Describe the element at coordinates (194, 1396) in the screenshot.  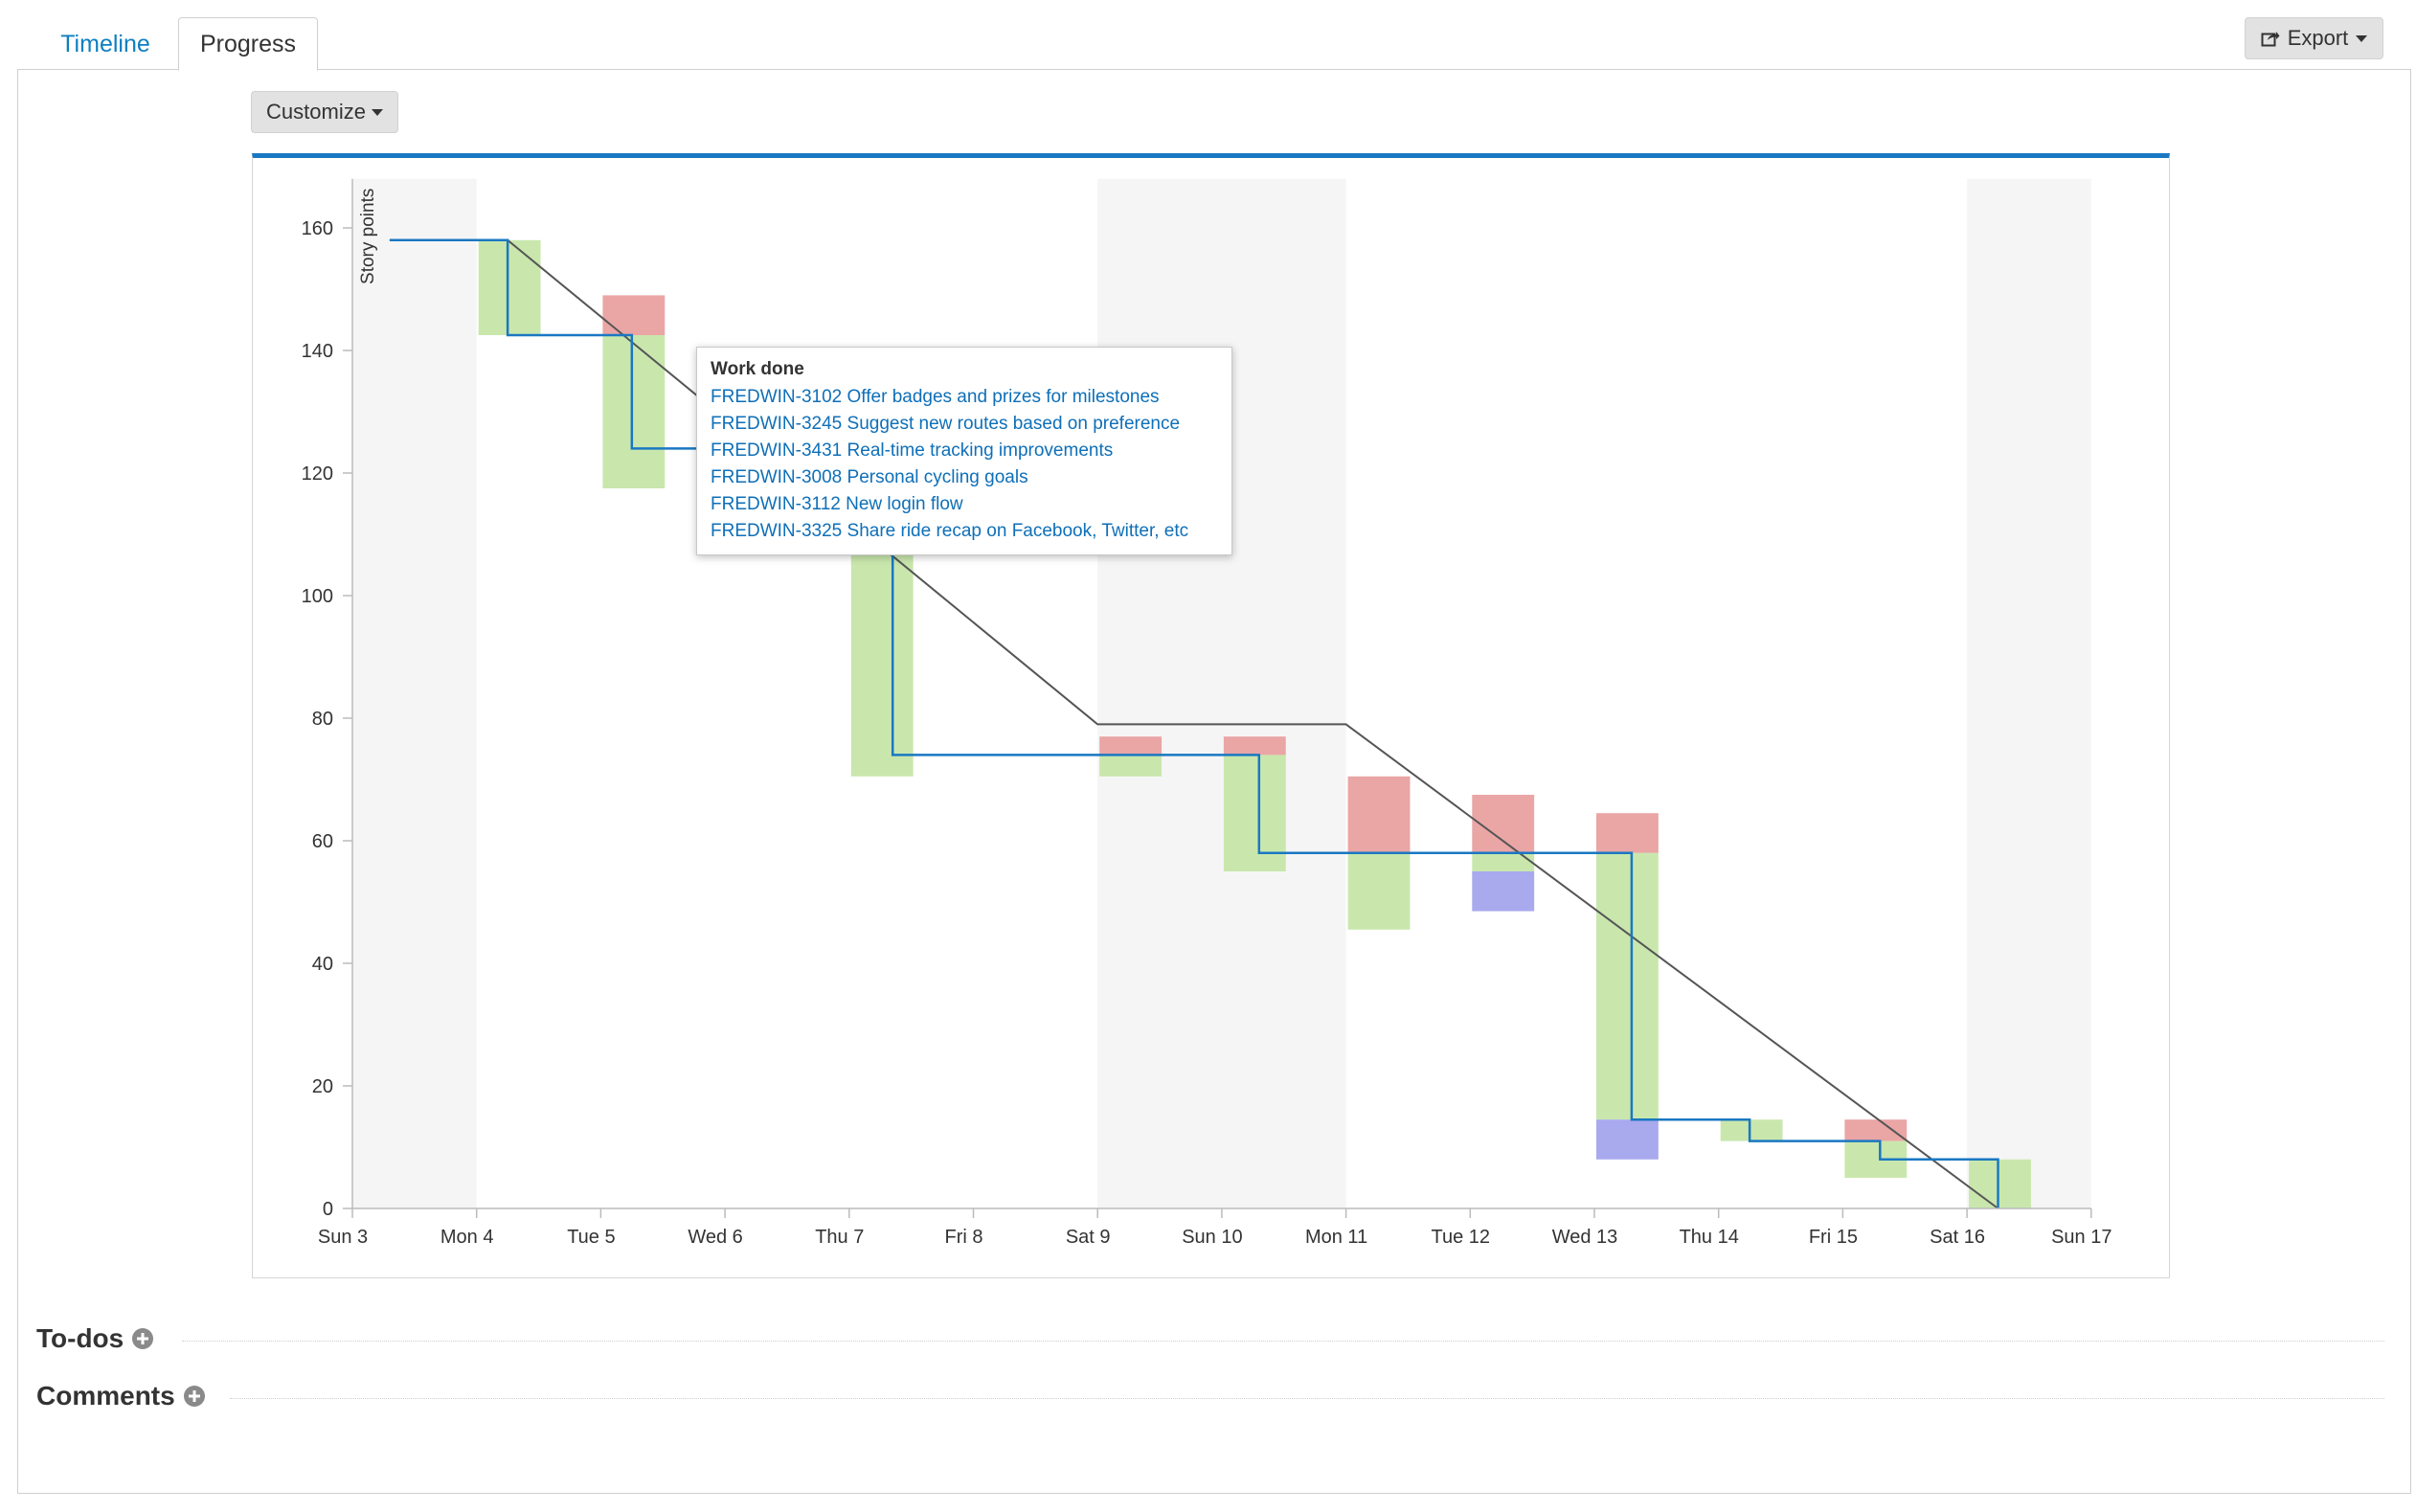
I see `add-comment-plus-icon` at that location.